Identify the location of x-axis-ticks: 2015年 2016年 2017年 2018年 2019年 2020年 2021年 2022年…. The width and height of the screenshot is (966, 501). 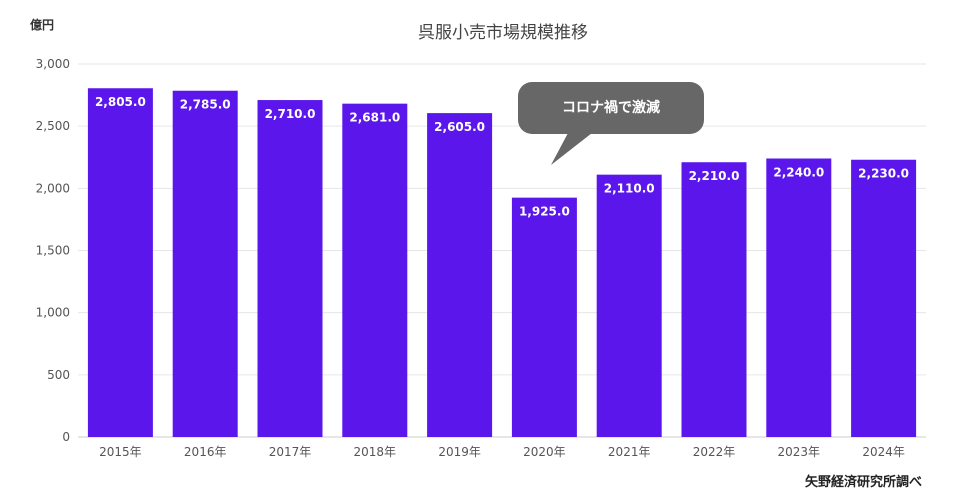
(502, 452).